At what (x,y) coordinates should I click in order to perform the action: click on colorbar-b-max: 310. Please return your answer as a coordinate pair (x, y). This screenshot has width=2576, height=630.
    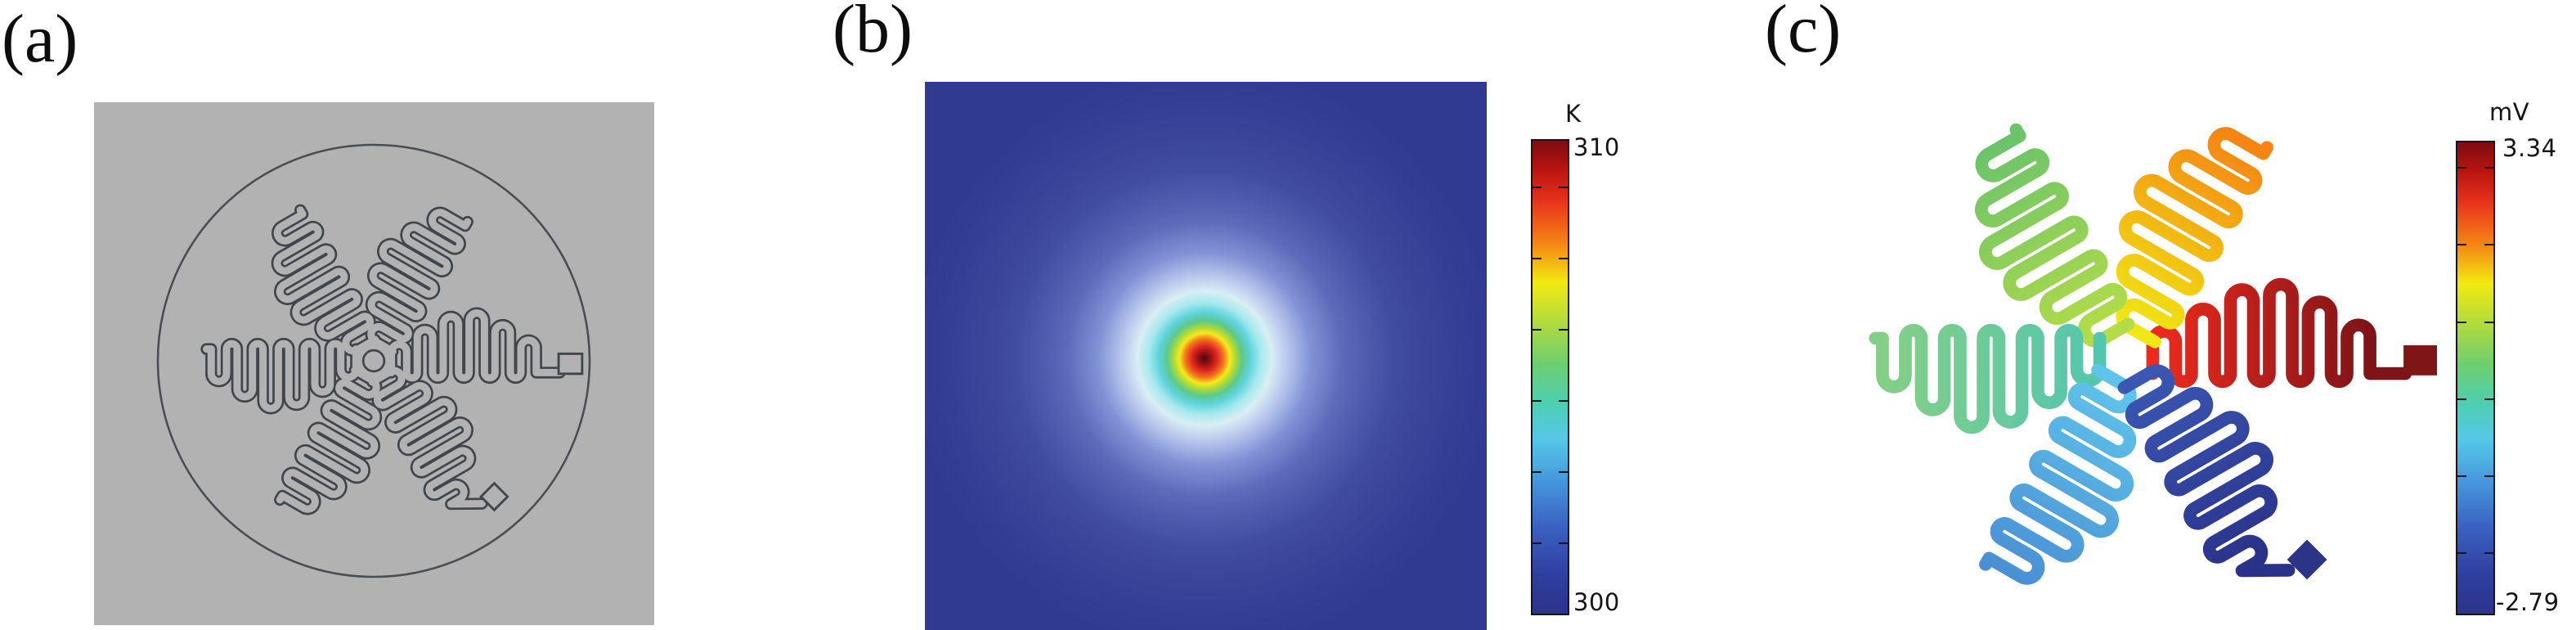
    Looking at the image, I should click on (1597, 147).